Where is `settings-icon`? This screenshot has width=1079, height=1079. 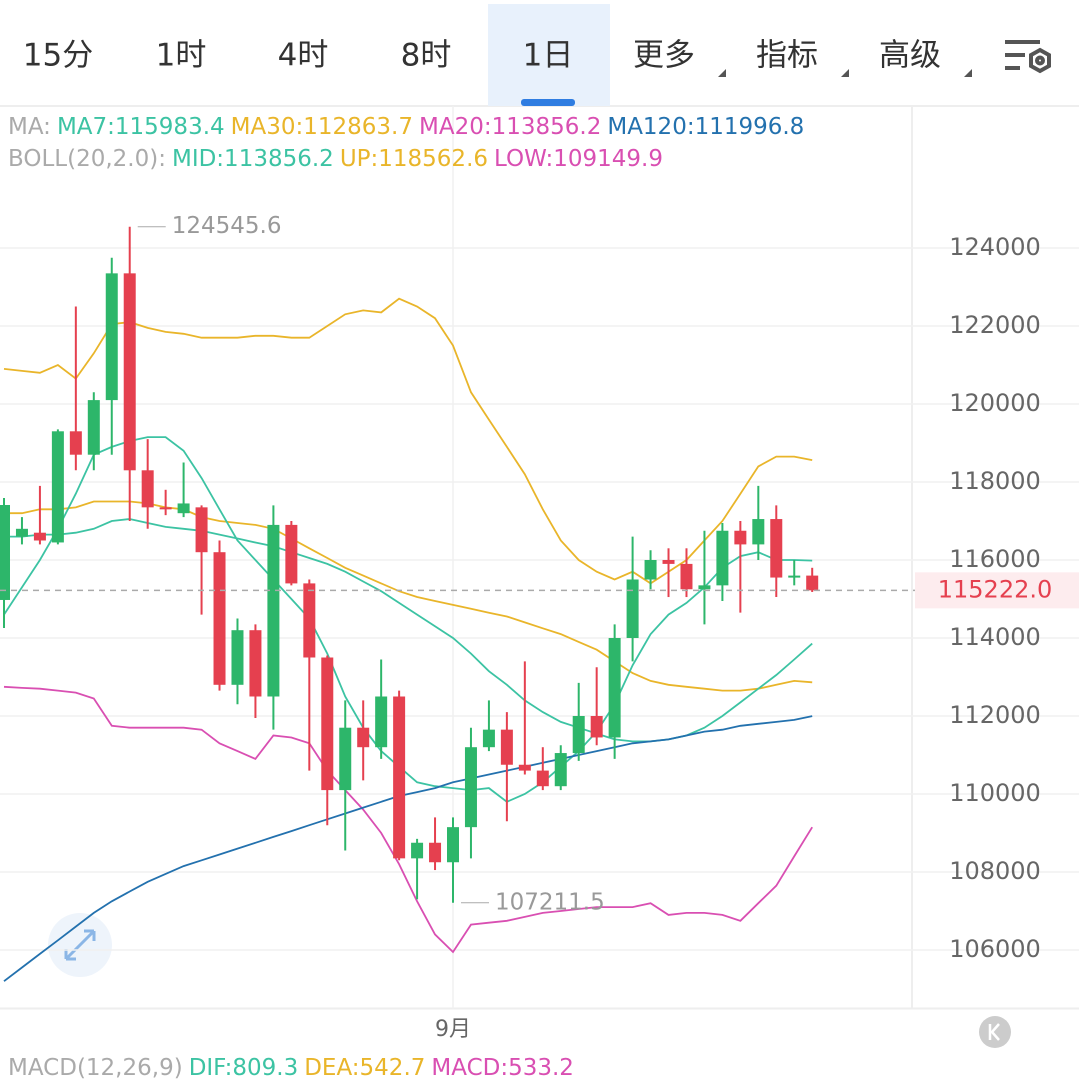
settings-icon is located at coordinates (1028, 57).